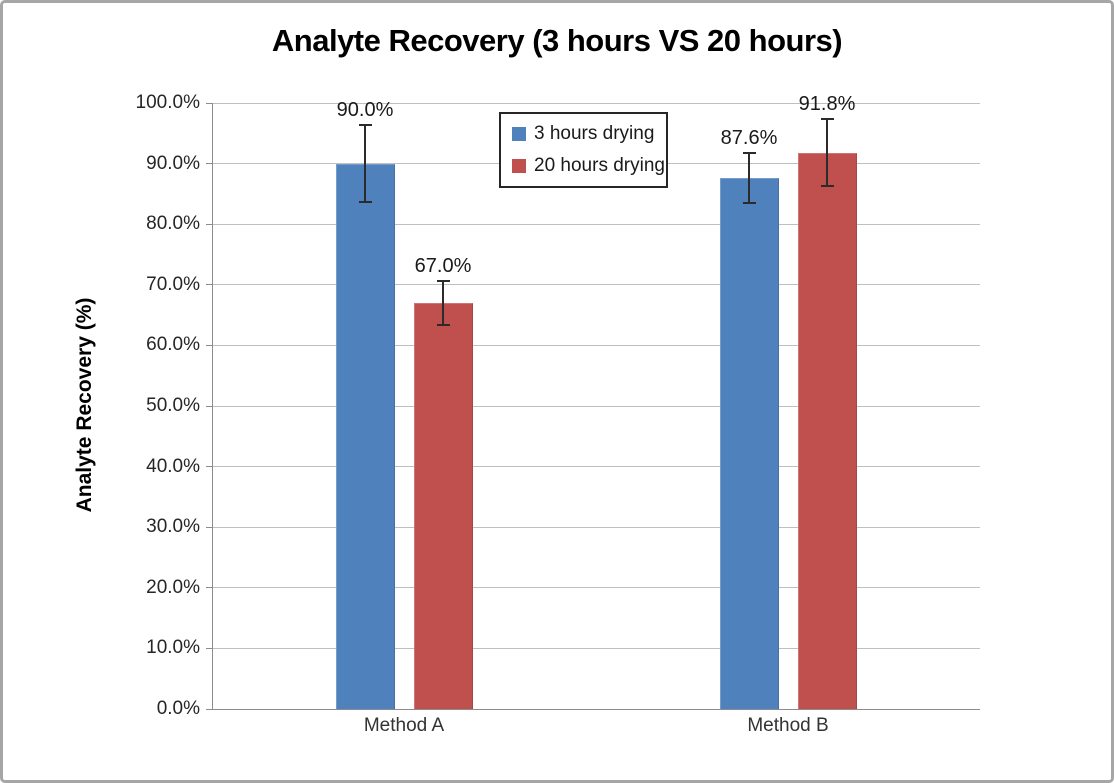  What do you see at coordinates (173, 527) in the screenshot?
I see `y-axis-tick-label: 30.0%` at bounding box center [173, 527].